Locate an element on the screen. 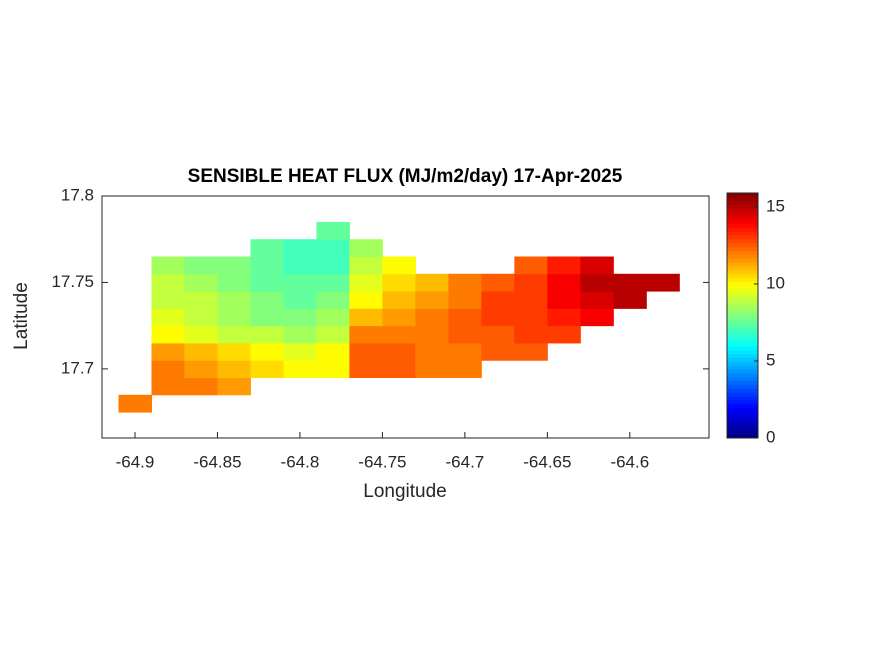 Image resolution: width=875 pixels, height=656 pixels. colorbar-tick-label: 15 is located at coordinates (775, 205).